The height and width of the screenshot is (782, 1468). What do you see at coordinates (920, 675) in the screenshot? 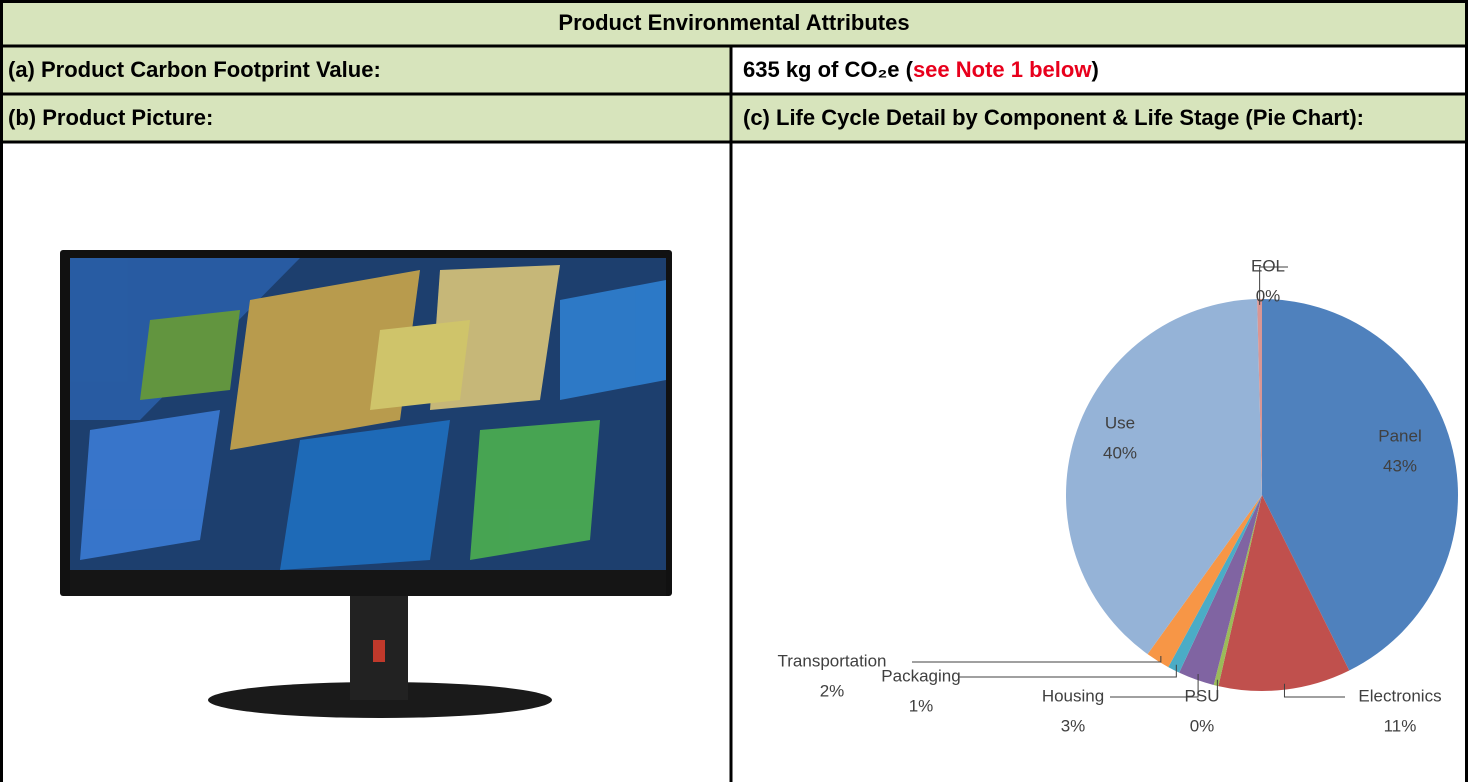
I see `slice-label: Packaging` at bounding box center [920, 675].